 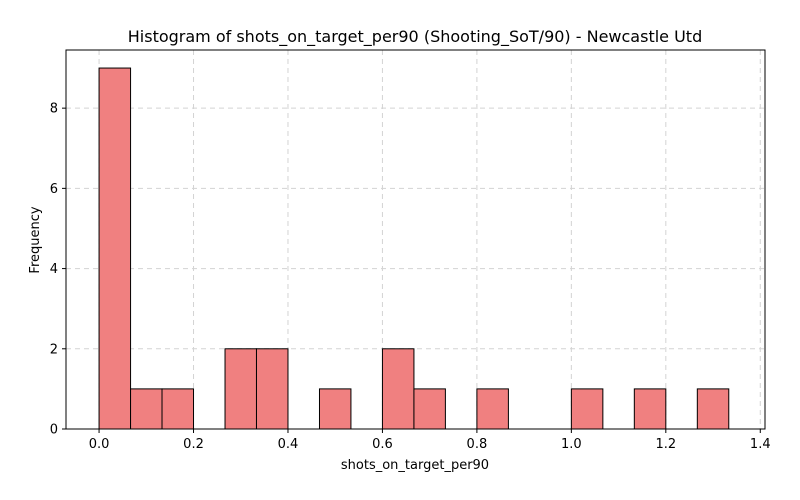 I want to click on x-axis-label: shots_on_target_per90, so click(x=415, y=465).